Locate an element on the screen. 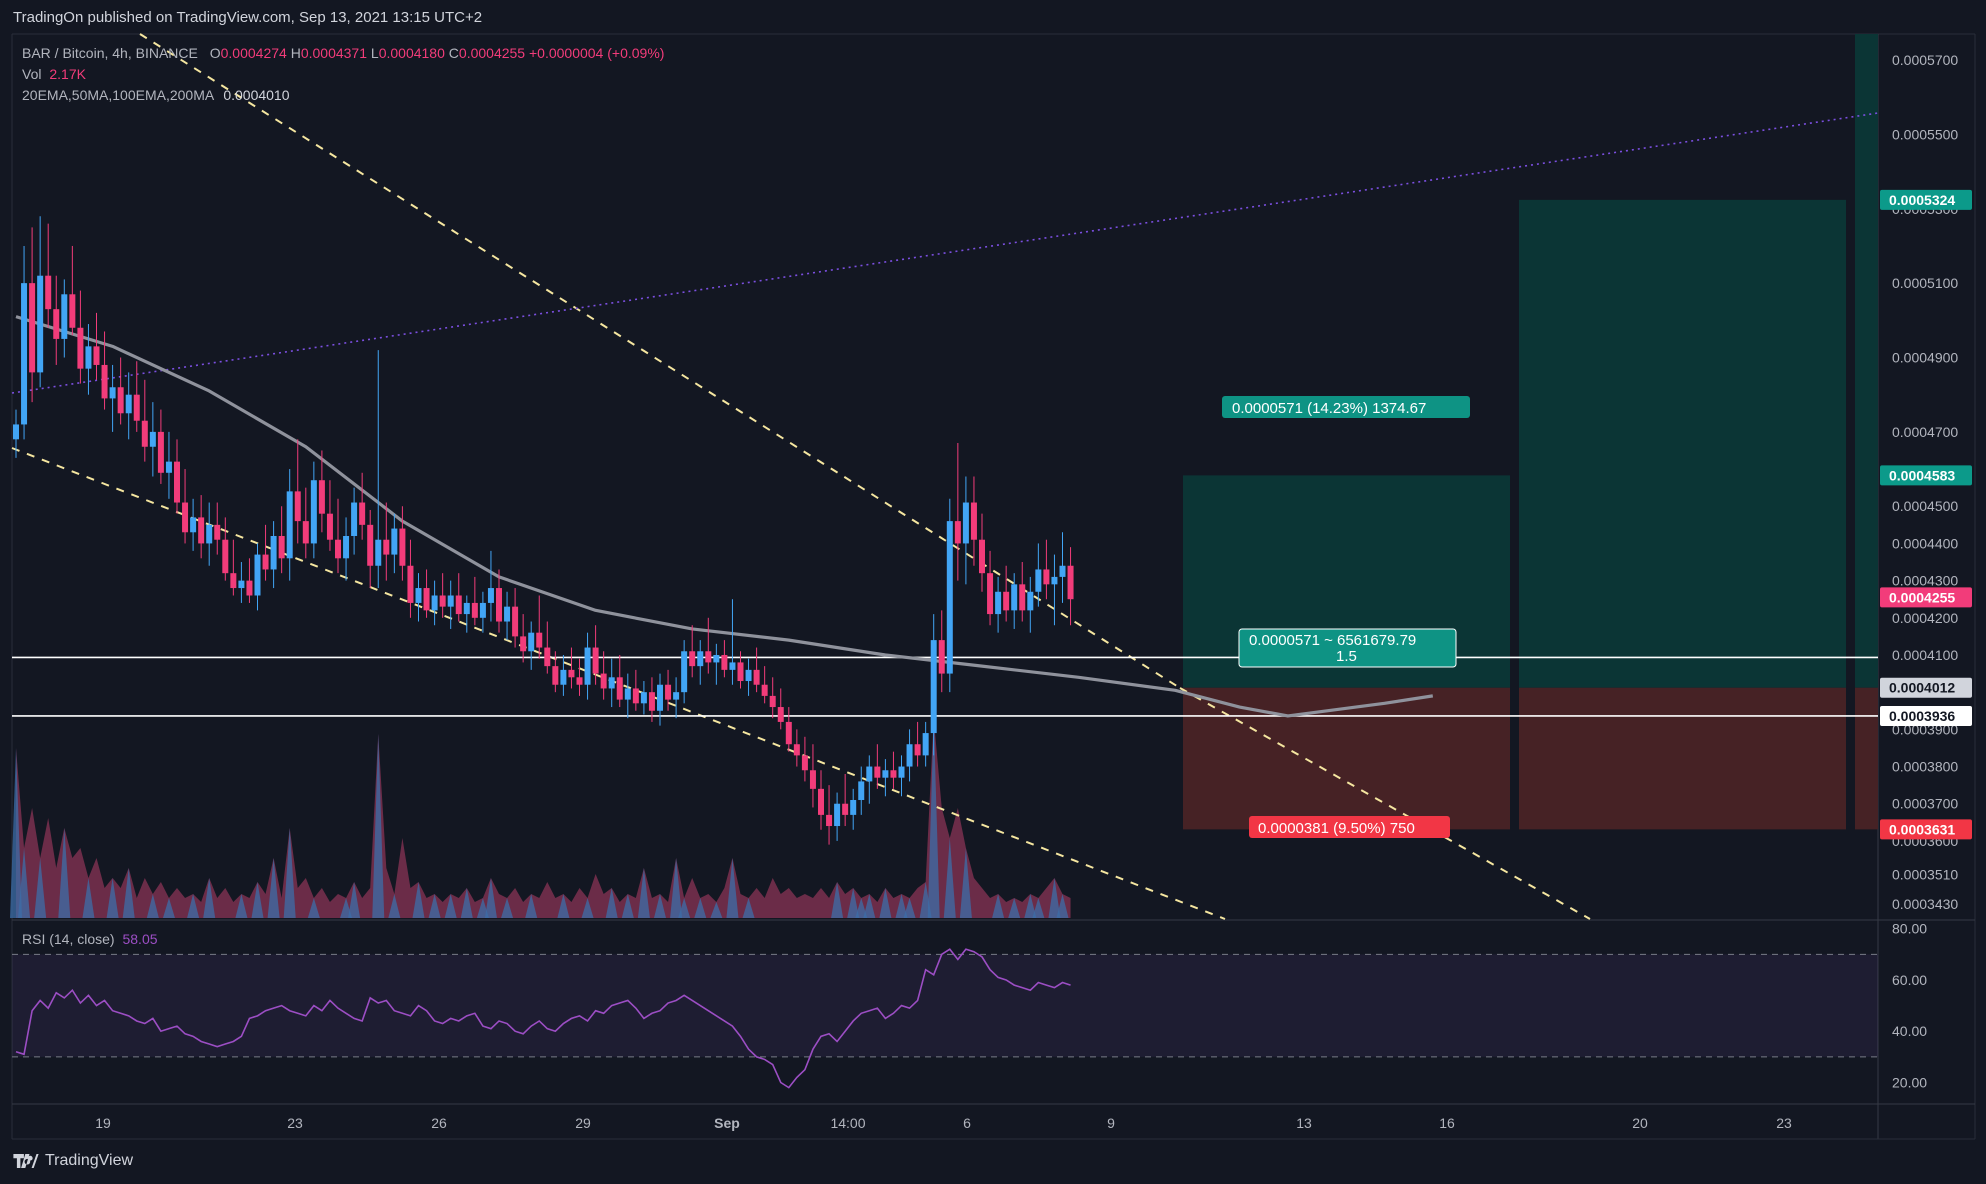  price-tag-last: 0.0004255 is located at coordinates (1926, 597).